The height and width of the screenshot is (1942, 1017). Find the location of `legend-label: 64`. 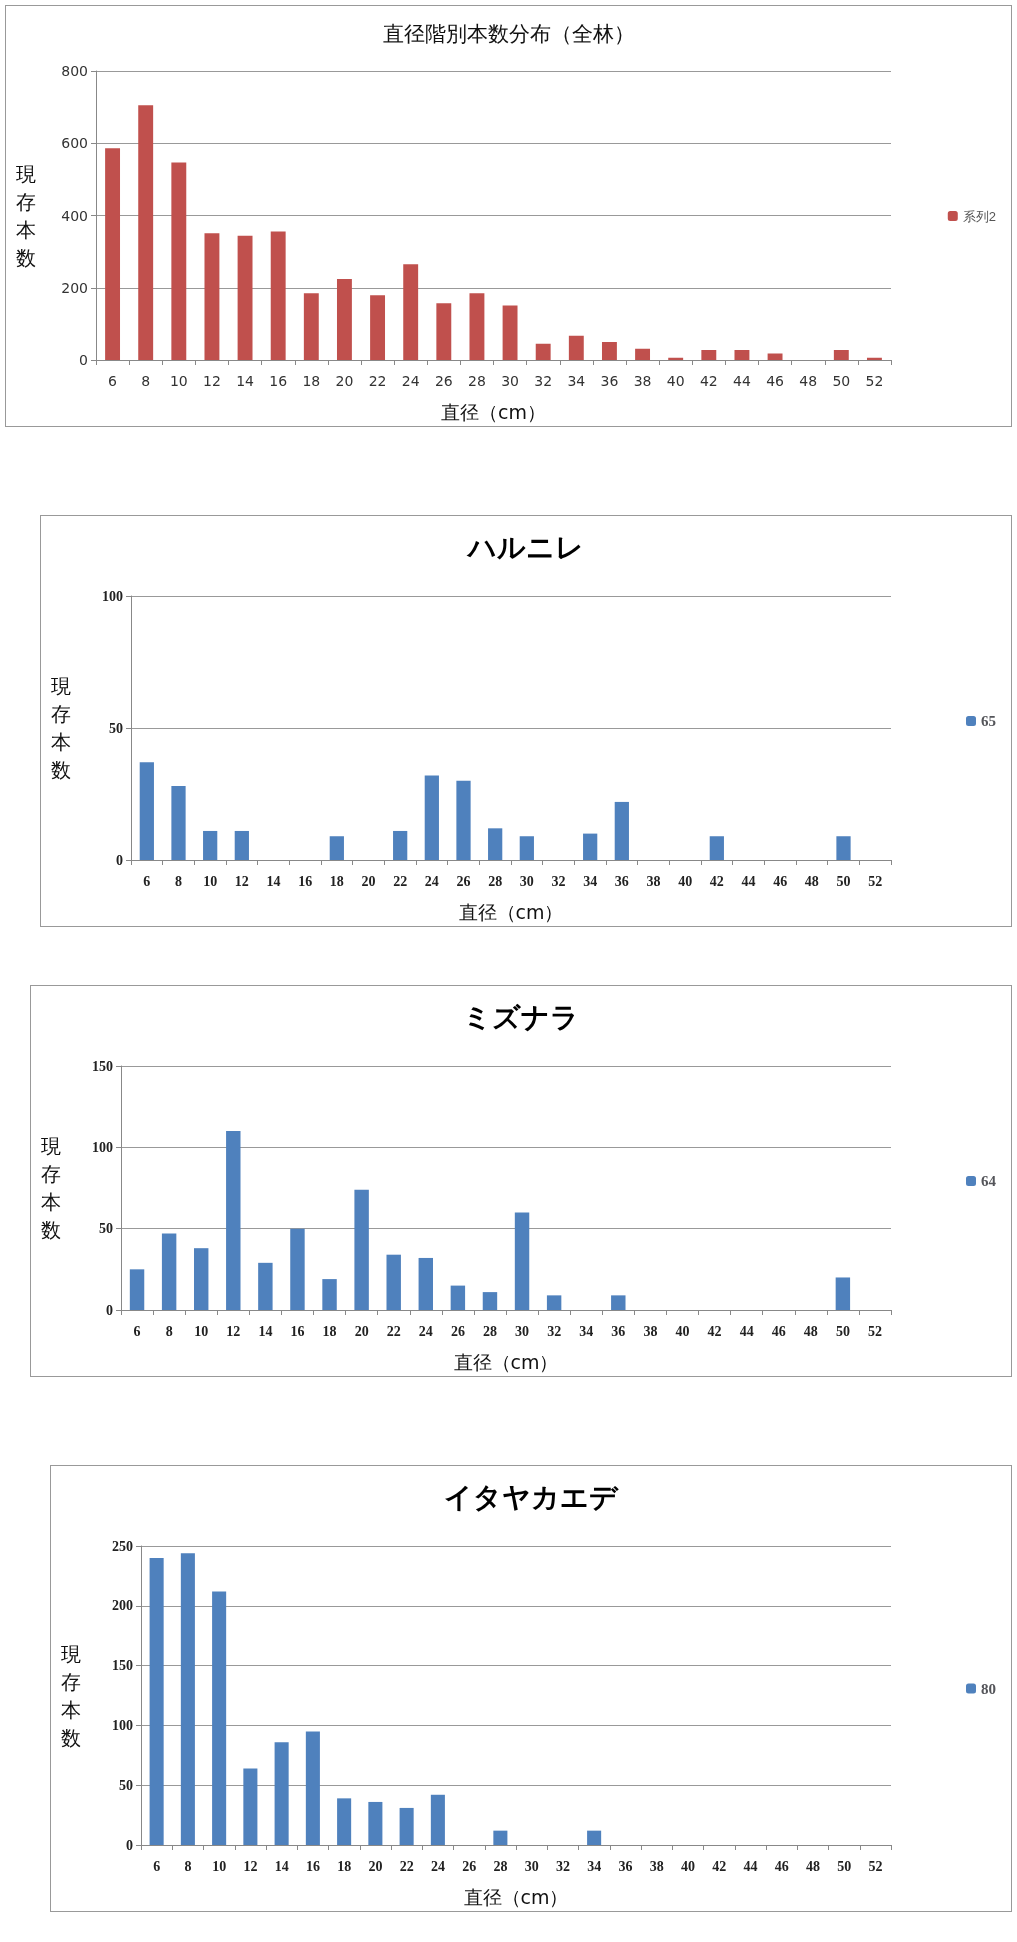

legend-label: 64 is located at coordinates (989, 1181).